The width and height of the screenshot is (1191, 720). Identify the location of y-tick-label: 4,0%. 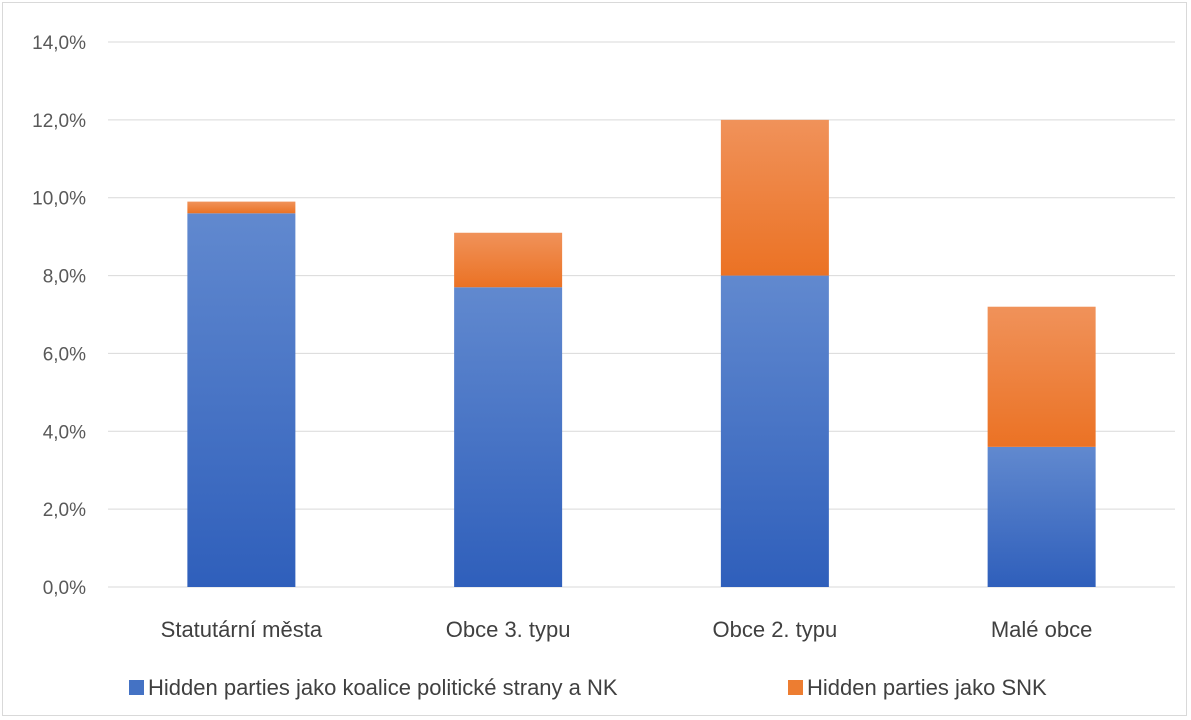
(64, 432).